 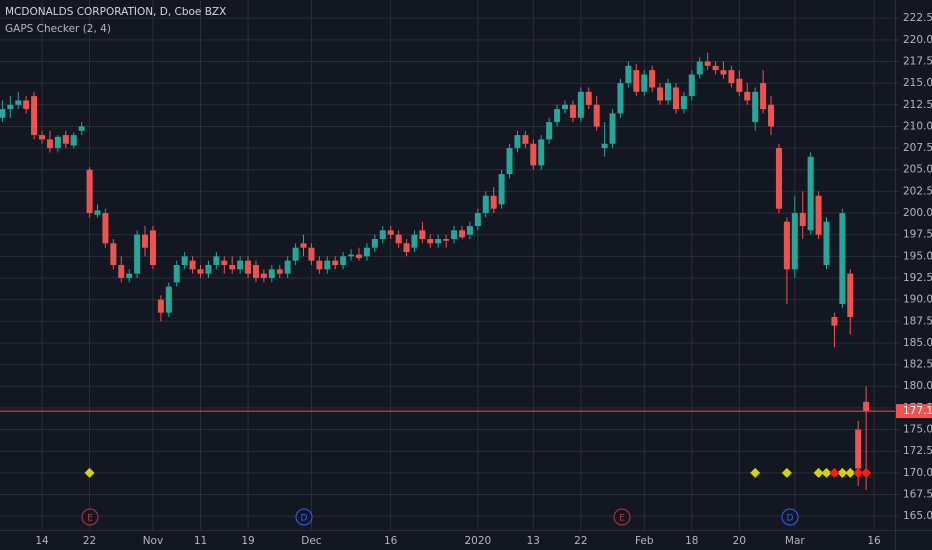 What do you see at coordinates (247, 541) in the screenshot?
I see `x-tick-label: 19` at bounding box center [247, 541].